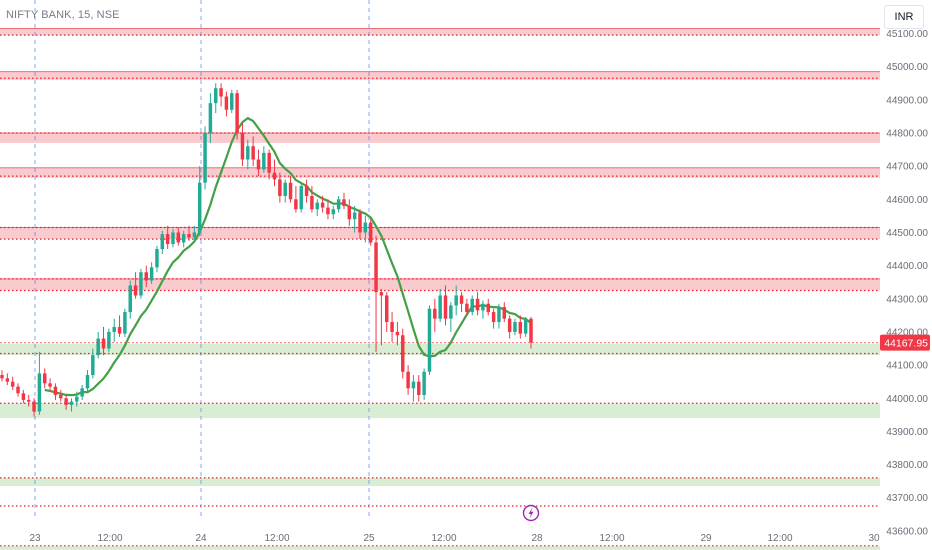 The width and height of the screenshot is (932, 550). I want to click on lightning-glyph, so click(531, 513).